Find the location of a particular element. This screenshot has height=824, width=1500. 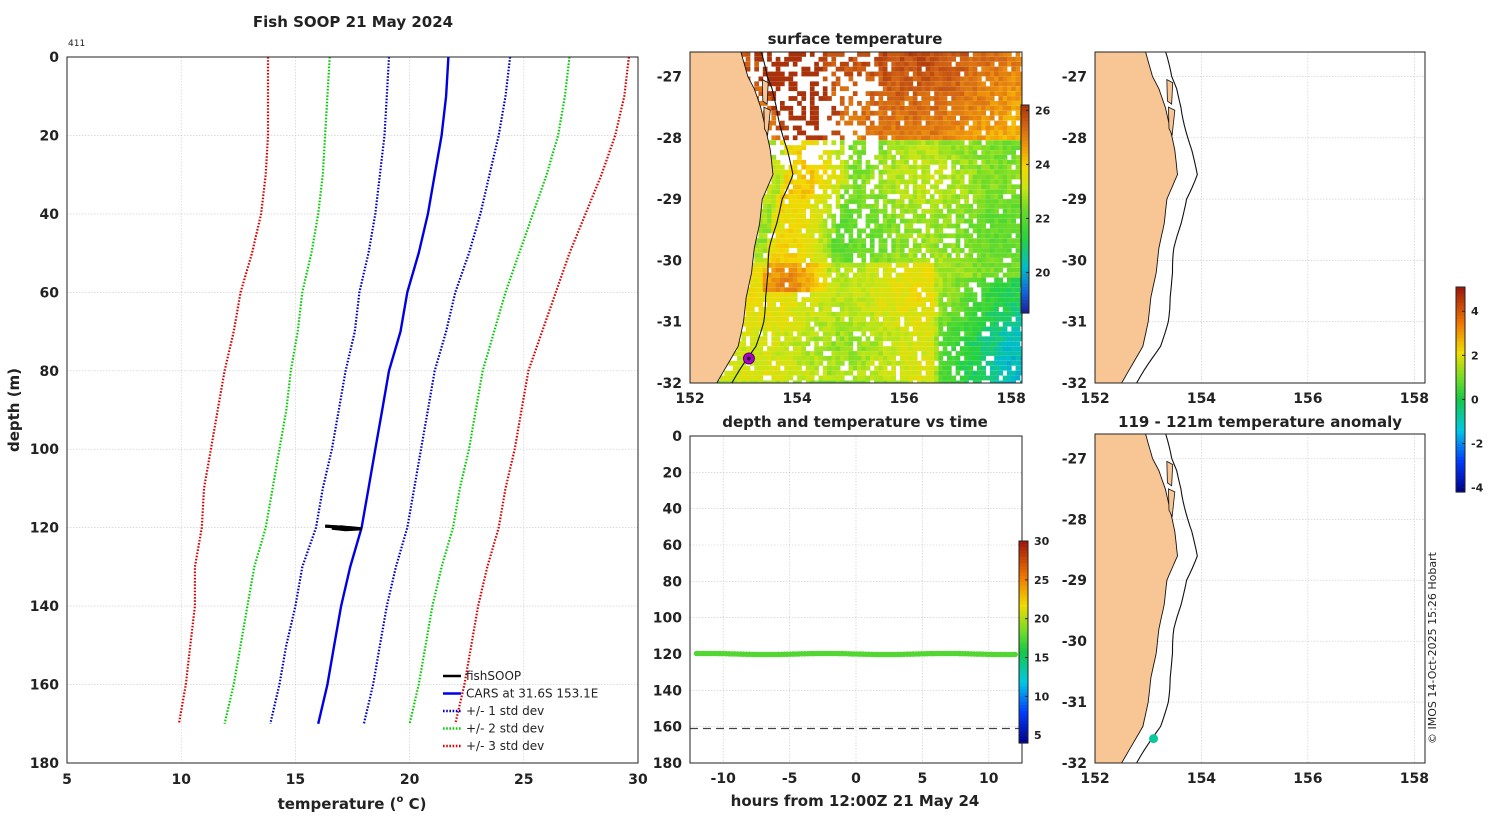

sst-colorbar-tick-label: 26 is located at coordinates (1043, 110).